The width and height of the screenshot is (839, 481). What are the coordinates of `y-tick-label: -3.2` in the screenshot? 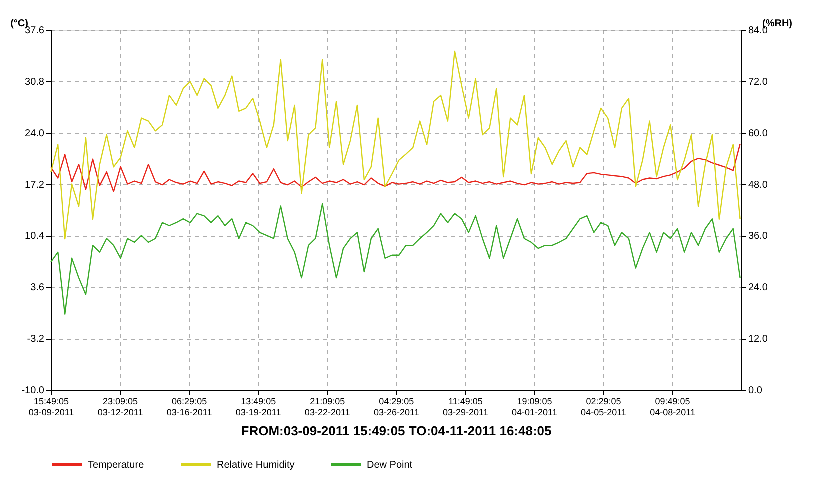 It's located at (36, 340).